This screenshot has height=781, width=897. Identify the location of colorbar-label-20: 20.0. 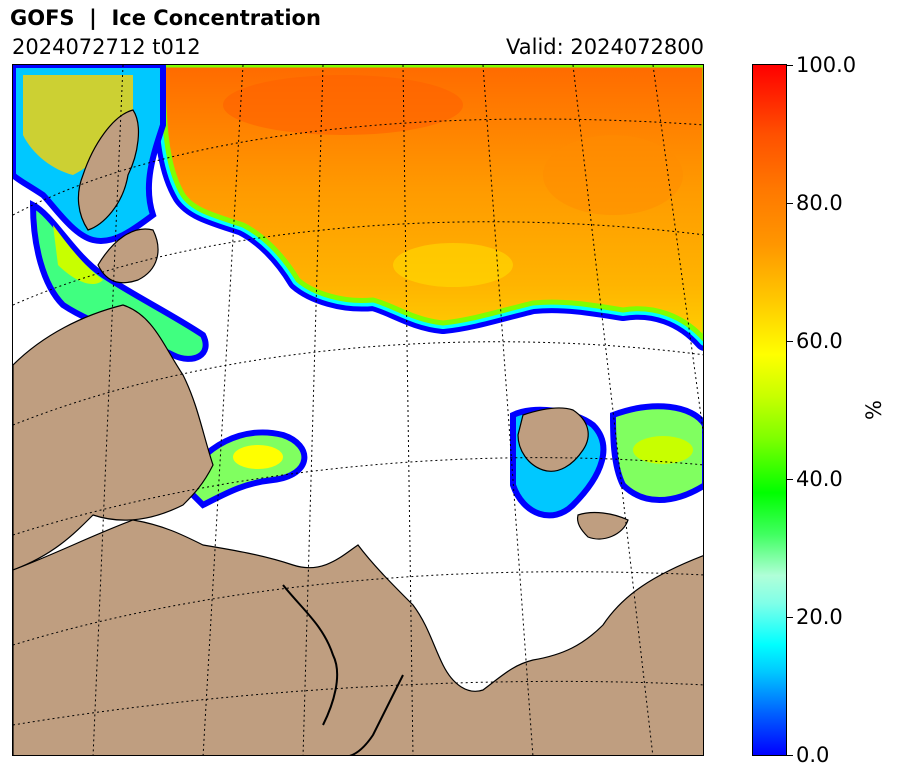
(819, 617).